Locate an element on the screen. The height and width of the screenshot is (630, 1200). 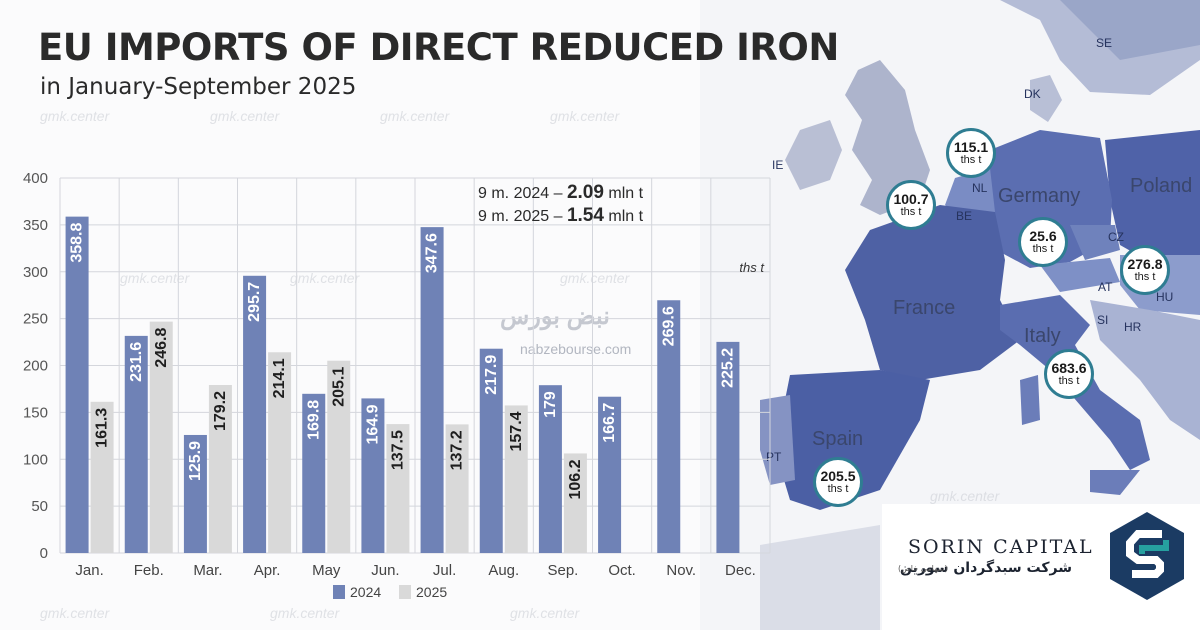
bubble-value: 276.8 is located at coordinates (1145, 264).